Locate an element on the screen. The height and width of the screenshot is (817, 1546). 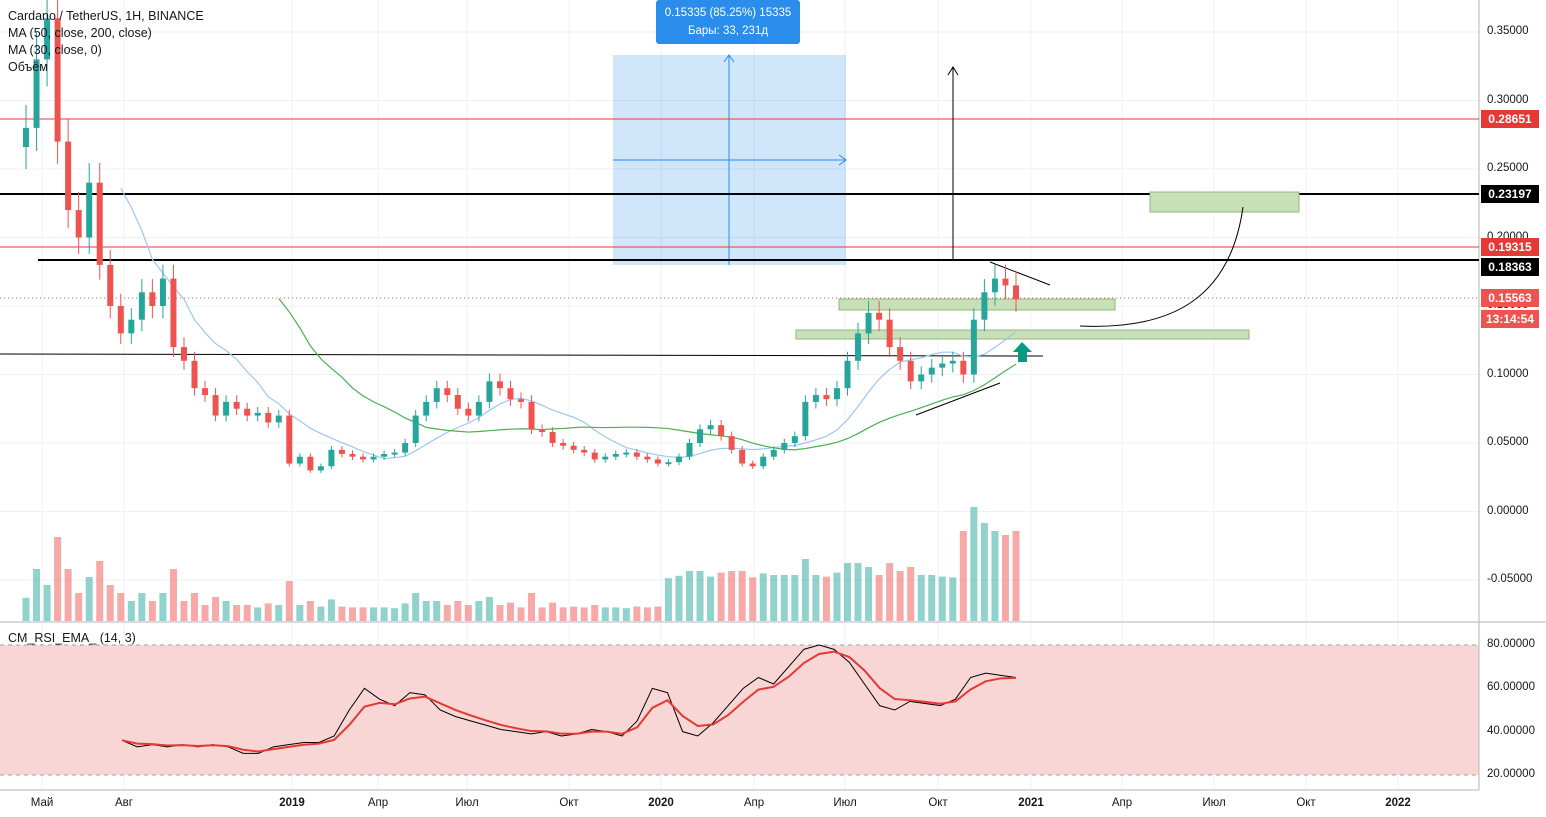
ma-legend-2: MA (30, close, 0) is located at coordinates (55, 50).